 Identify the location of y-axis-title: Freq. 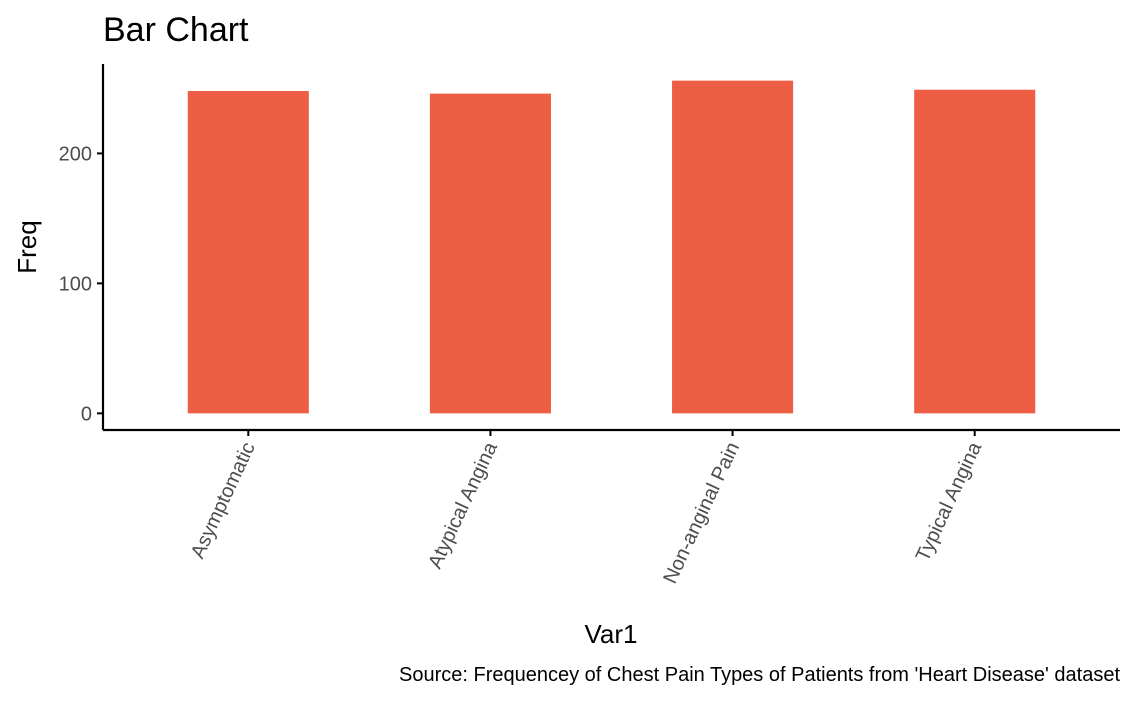
(27, 246).